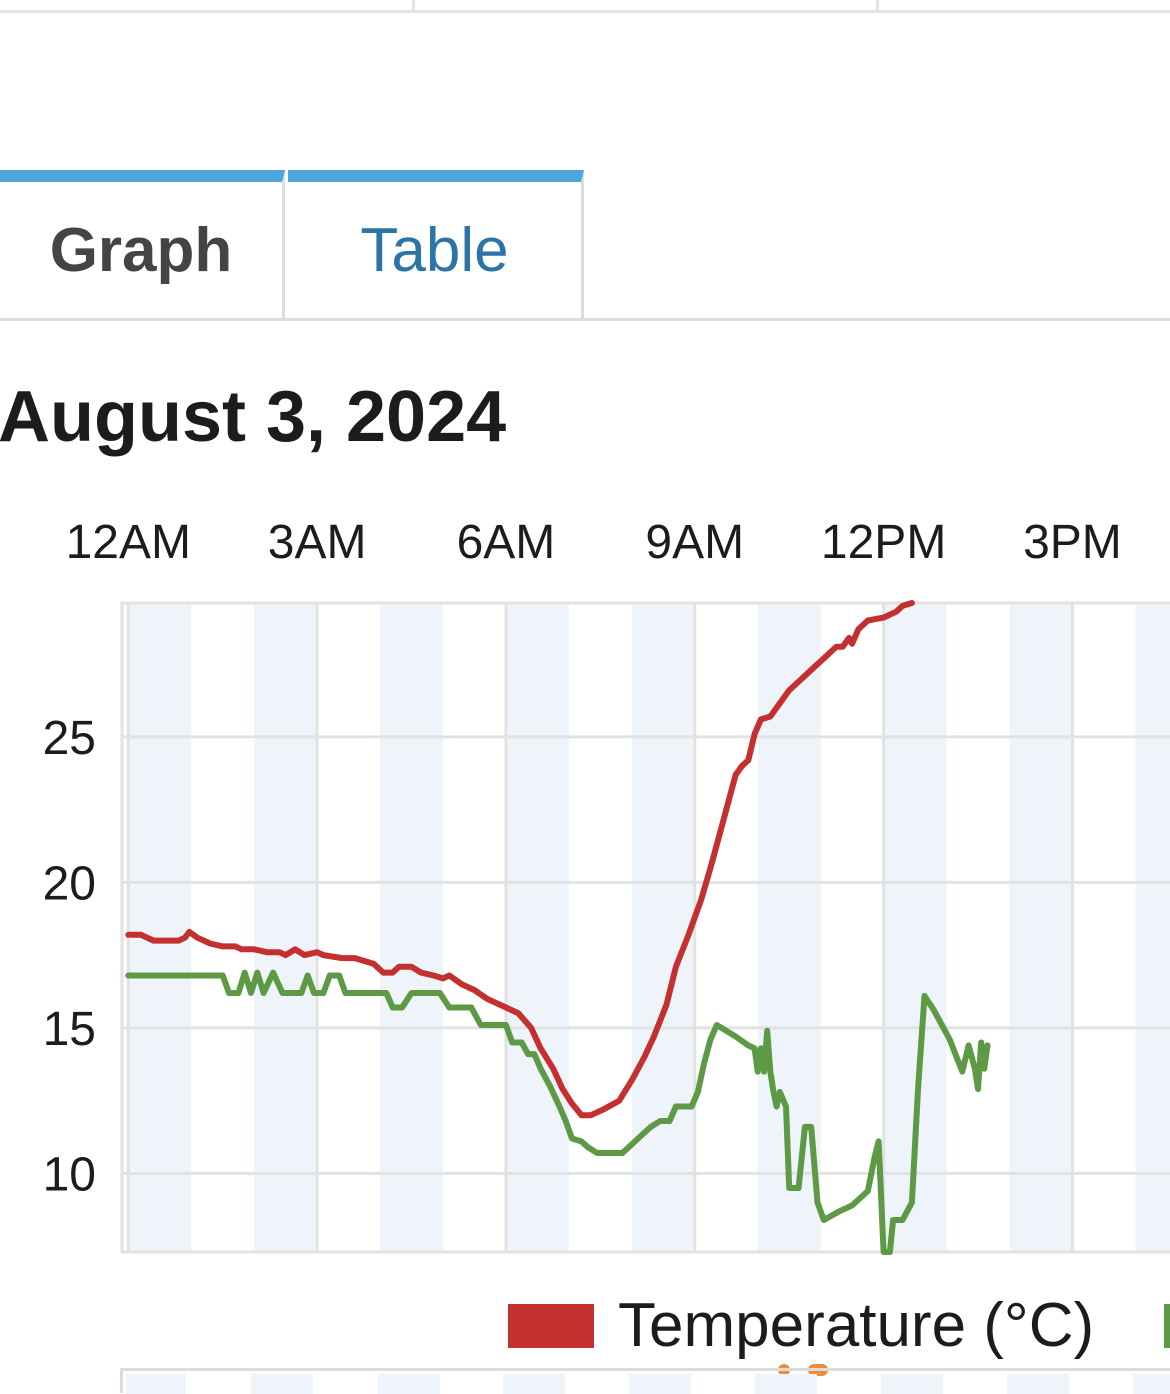 This screenshot has height=1394, width=1170. I want to click on y-tick-label: 15, so click(69, 1029).